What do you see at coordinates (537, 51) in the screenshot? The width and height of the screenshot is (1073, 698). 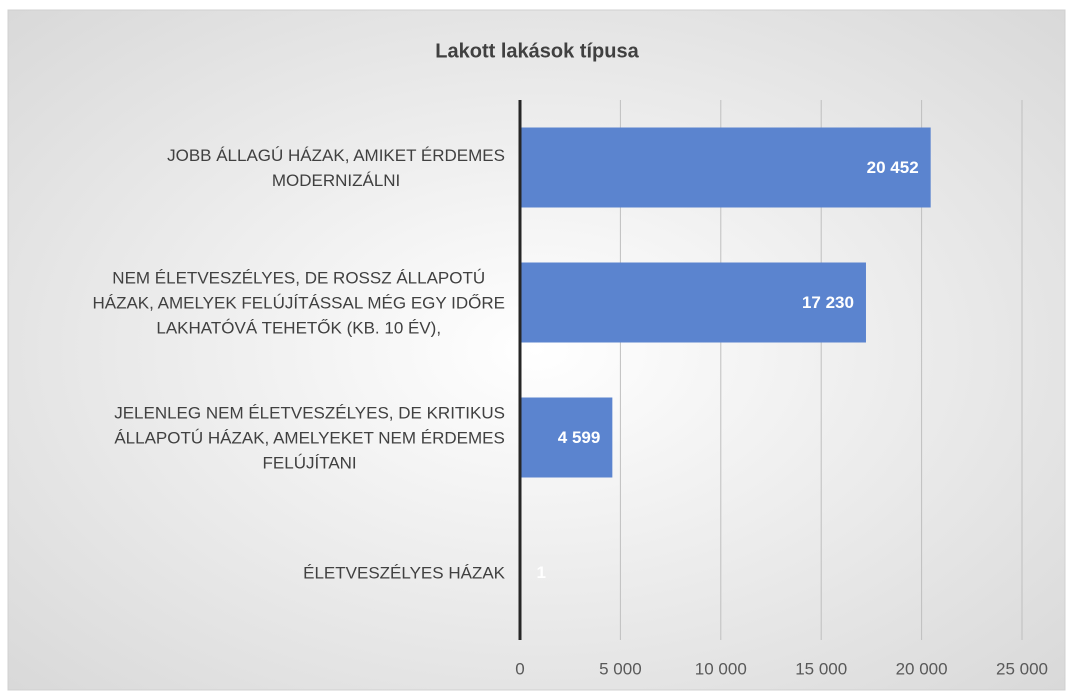 I see `chart-title: Lakott lakások típusa` at bounding box center [537, 51].